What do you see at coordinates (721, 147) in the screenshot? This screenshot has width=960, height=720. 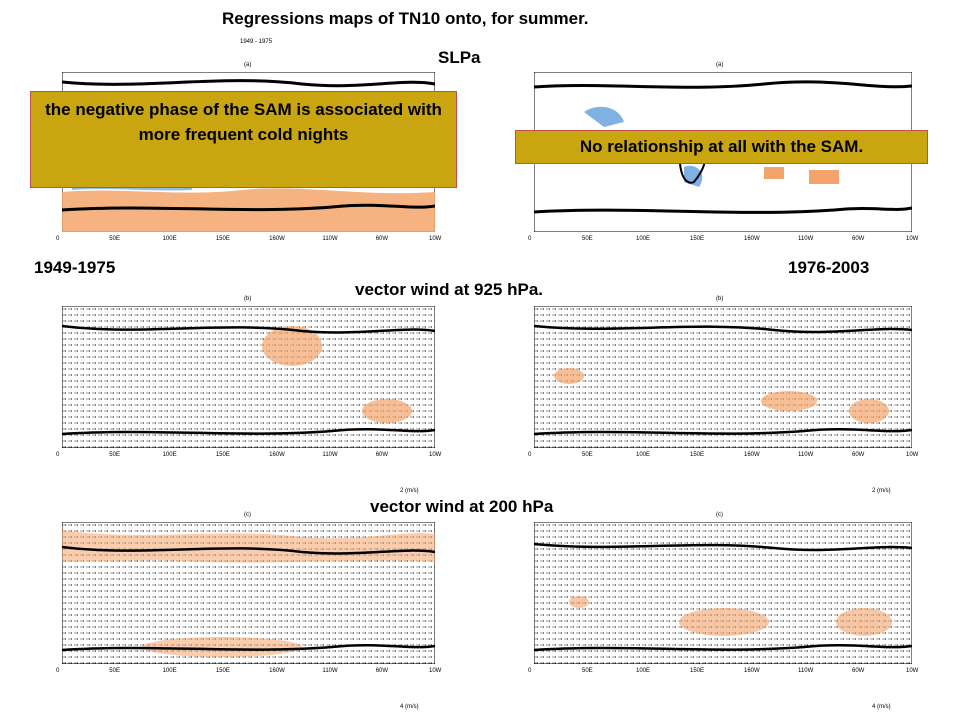 I see `callout-no-relationship: No relationship at all with the SAM.` at bounding box center [721, 147].